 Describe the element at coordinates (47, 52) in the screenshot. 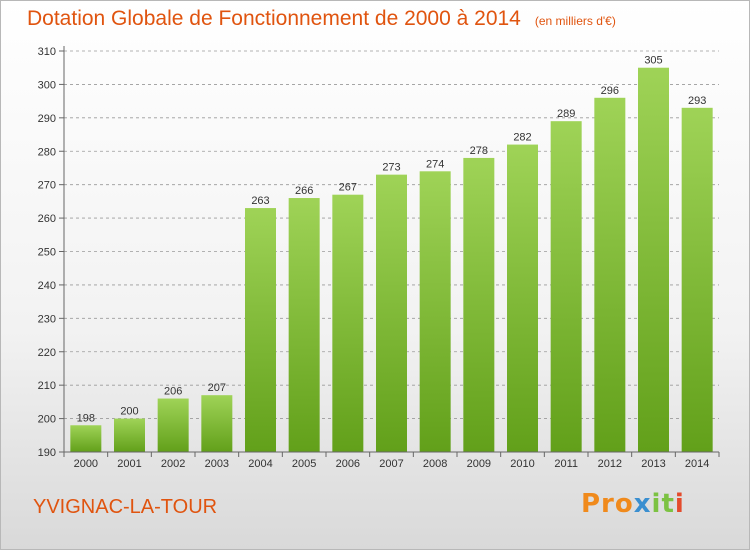

I see `y-tick-label: 310` at that location.